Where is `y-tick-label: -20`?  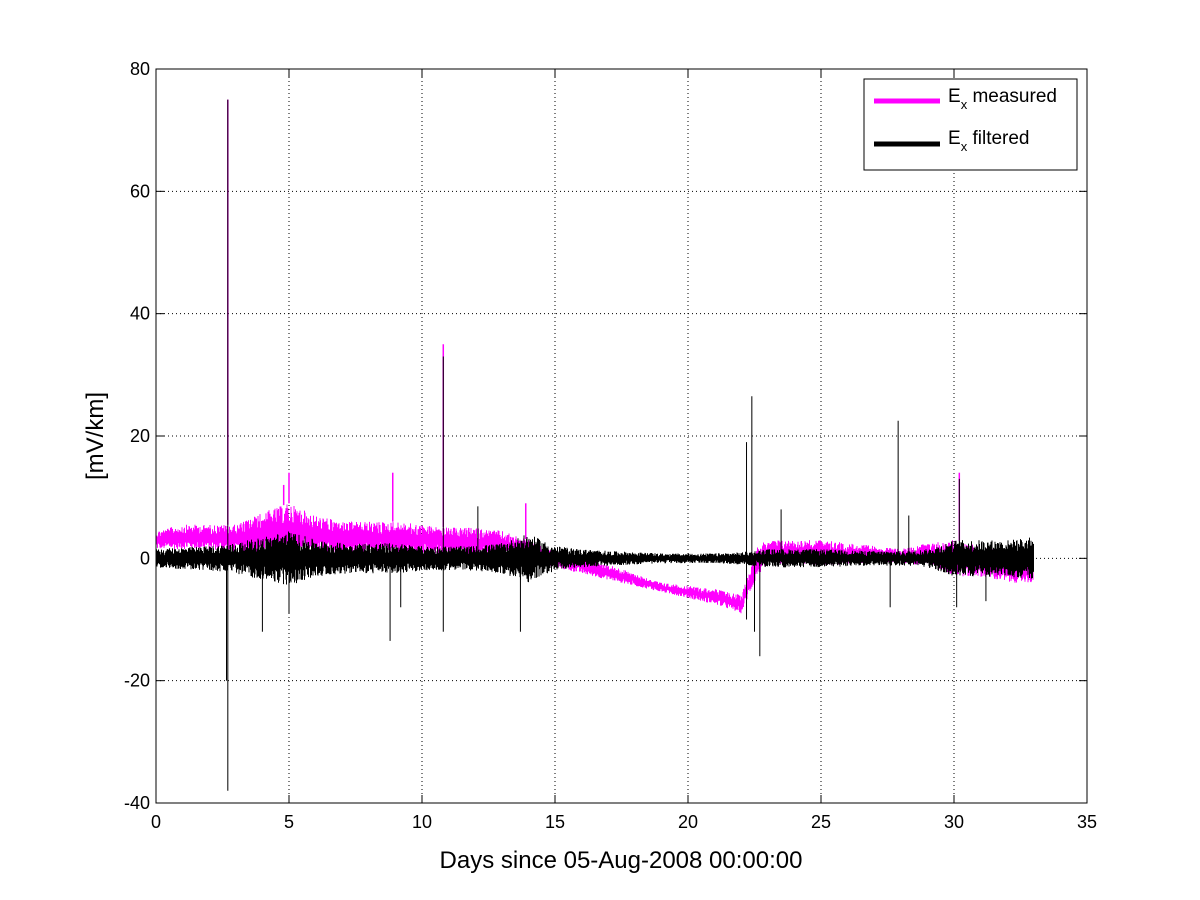
y-tick-label: -20 is located at coordinates (137, 681).